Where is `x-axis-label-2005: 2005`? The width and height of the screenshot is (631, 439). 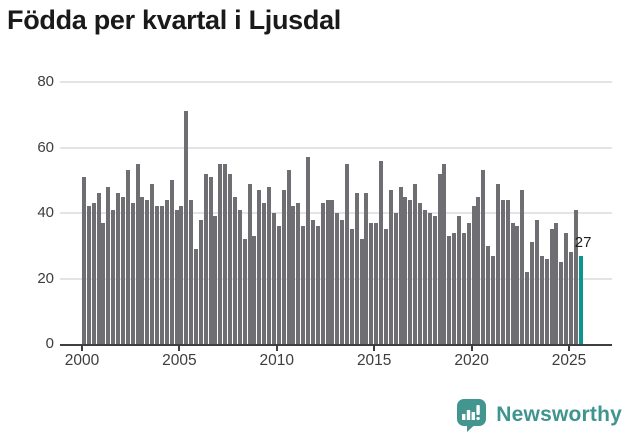
x-axis-label-2005: 2005 is located at coordinates (179, 360).